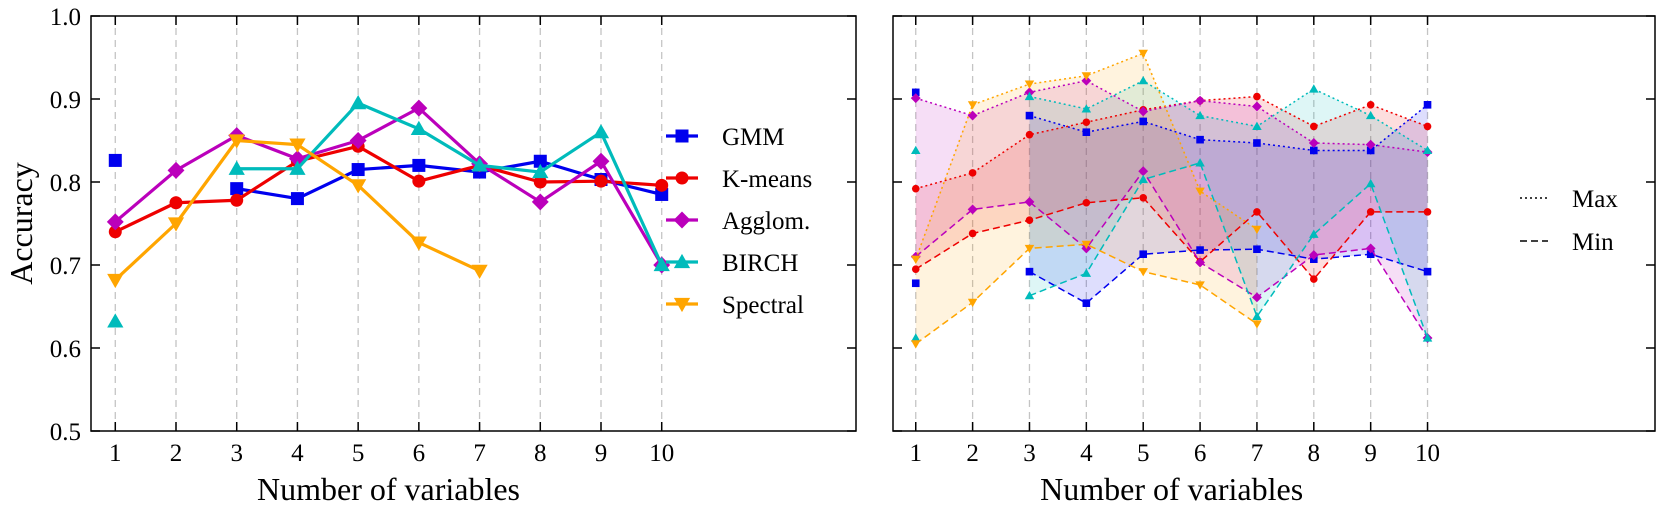 The height and width of the screenshot is (514, 1660). What do you see at coordinates (358, 453) in the screenshot?
I see `x-tick-label: 5` at bounding box center [358, 453].